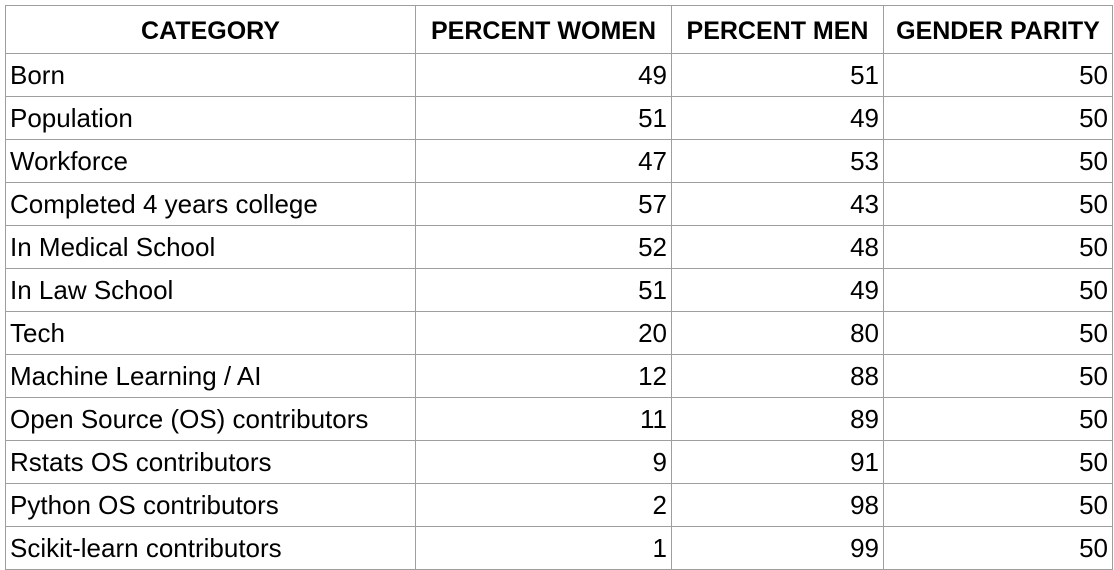  I want to click on table-row: Population 51 49 50, so click(559, 118).